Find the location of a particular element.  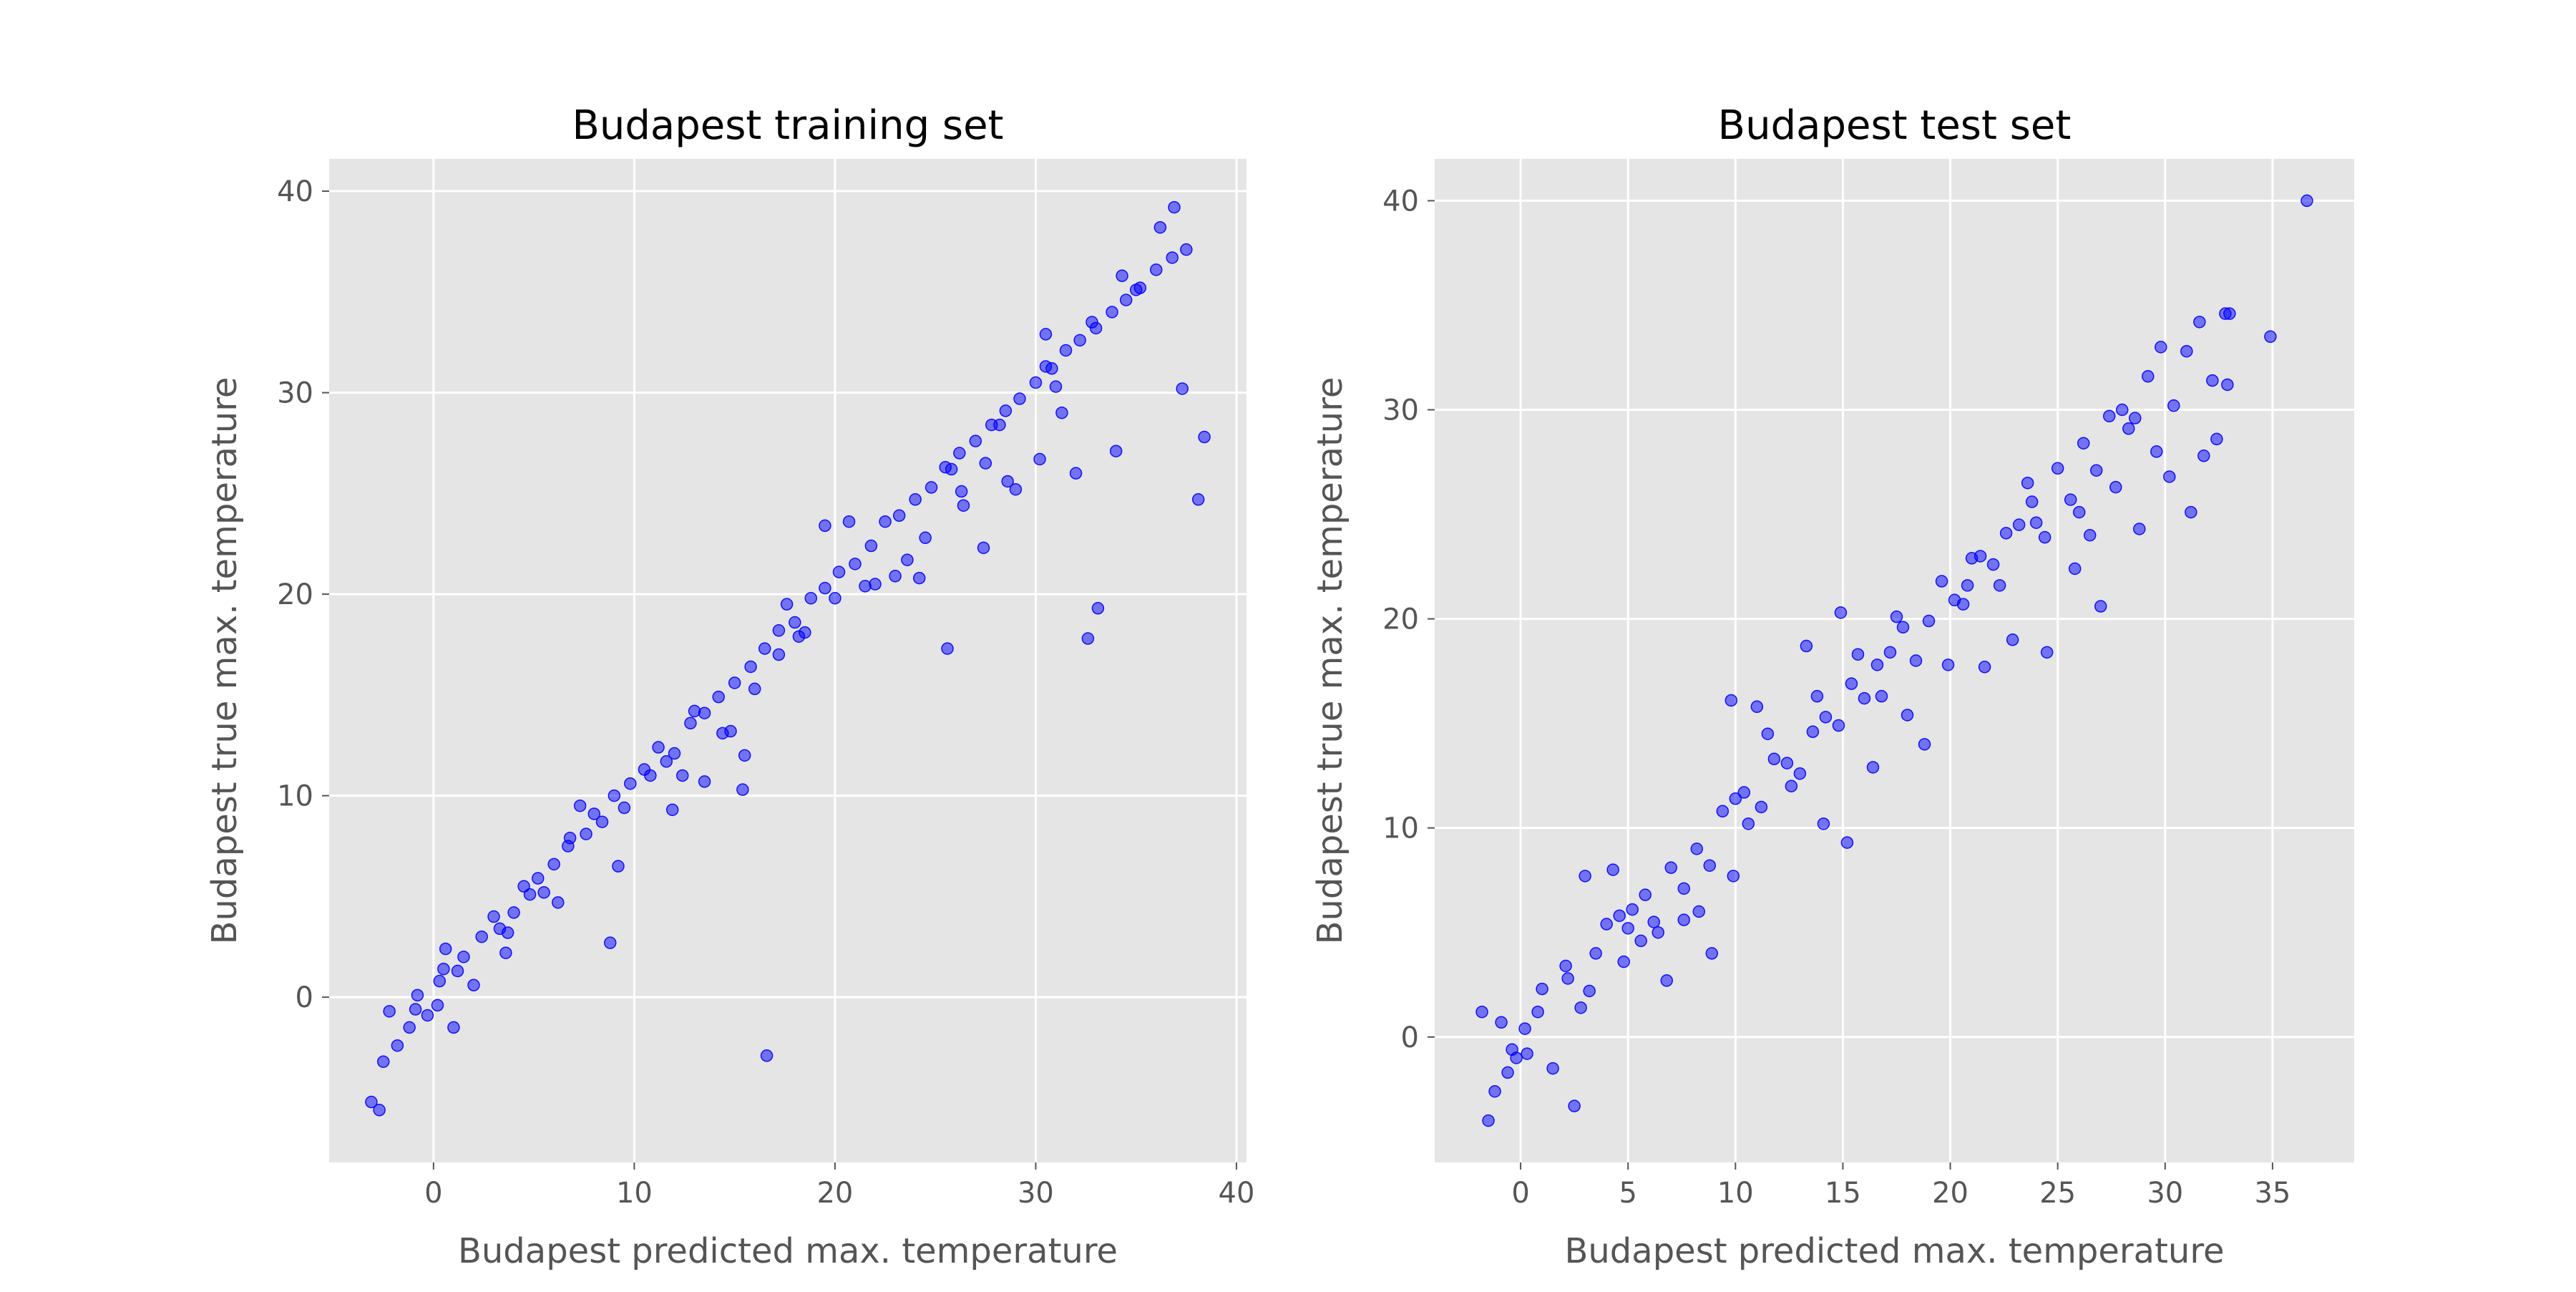

x-axis-label: Budapest predicted max. temperature is located at coordinates (788, 1251).